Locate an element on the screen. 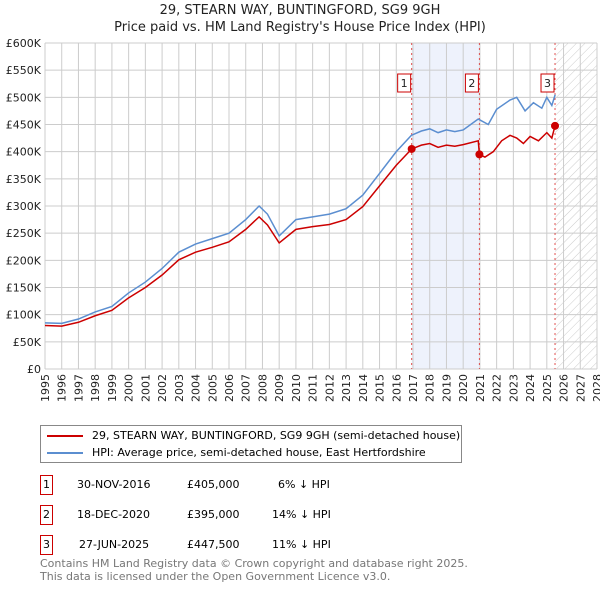  x-tick-label: 2022 is located at coordinates (497, 388).